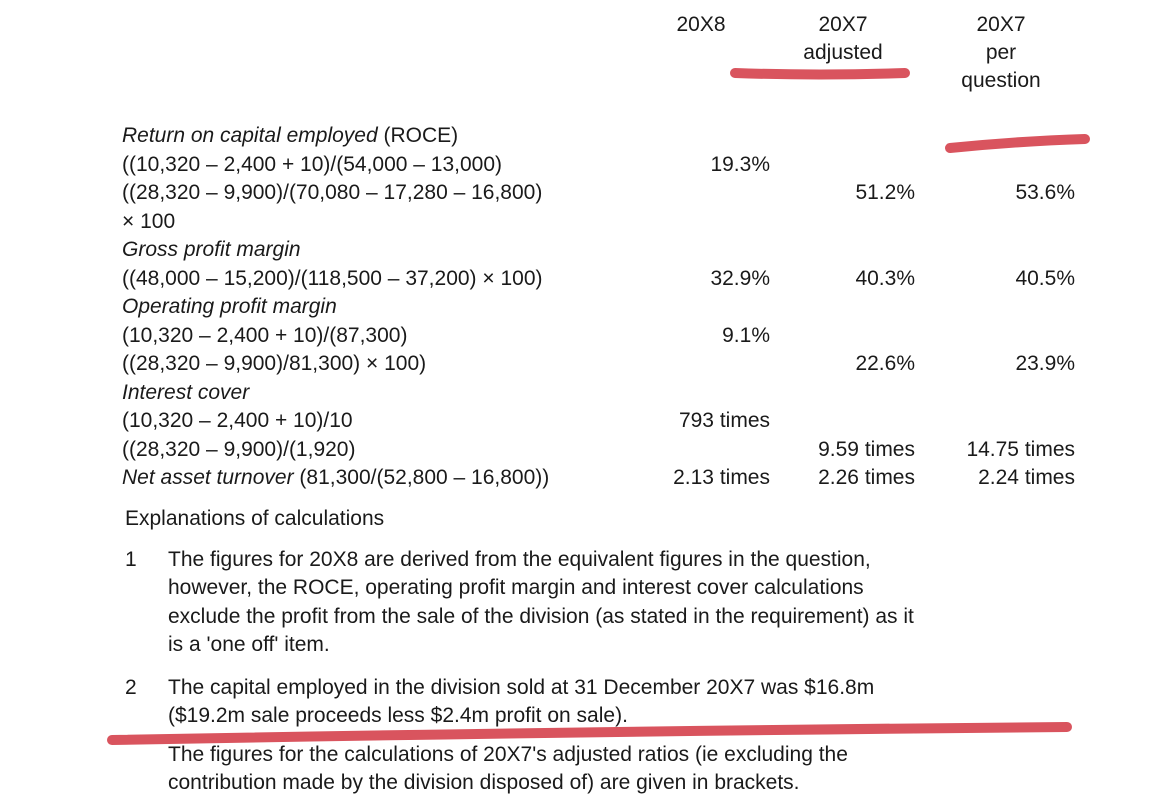  I want to click on cell-value: 32.9%, so click(740, 278).